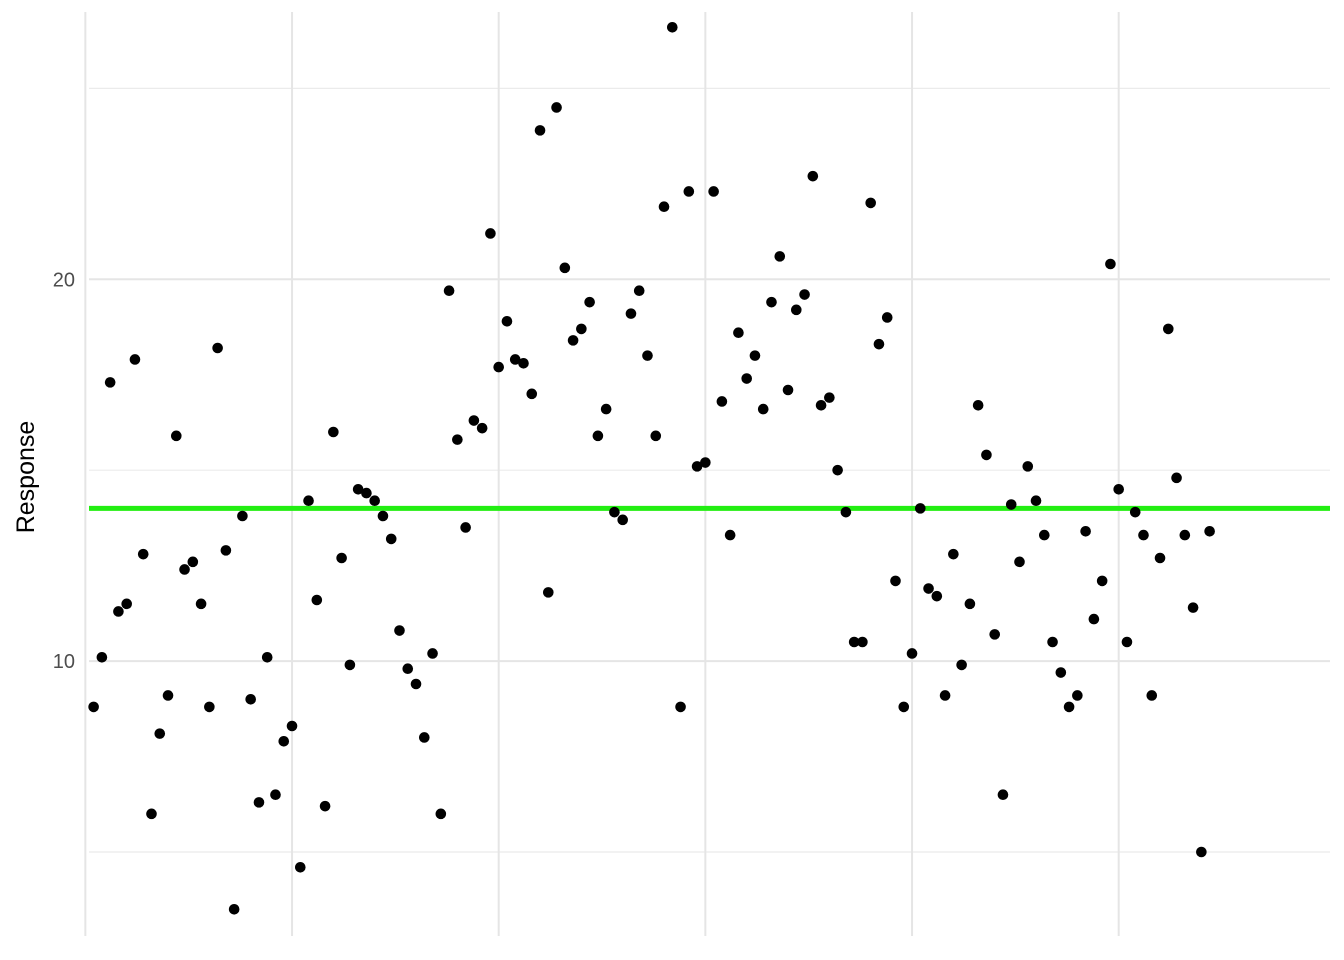  I want to click on y-axis-title: Response, so click(26, 477).